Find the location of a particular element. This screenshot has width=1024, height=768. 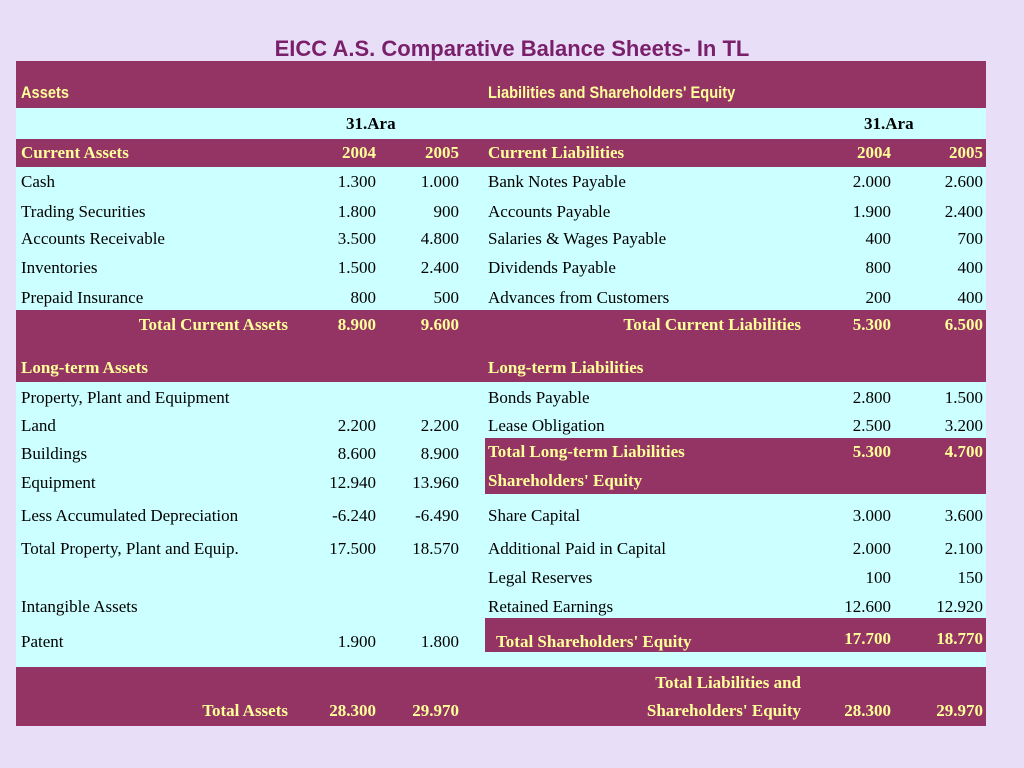

equity-row-2005: 2.100 is located at coordinates (963, 548).